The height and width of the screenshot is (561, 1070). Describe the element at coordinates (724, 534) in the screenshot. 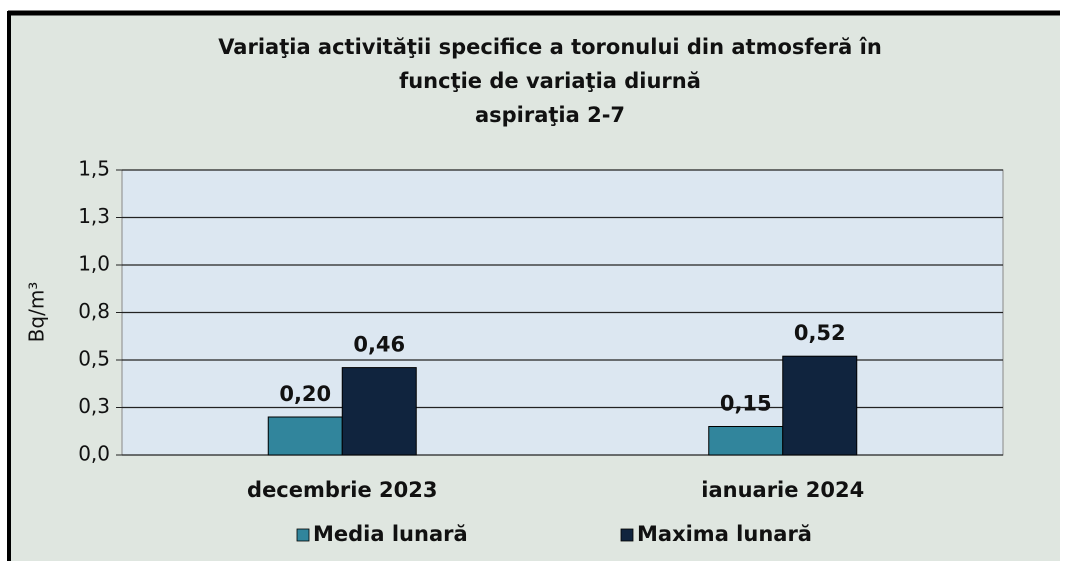

I see `legend-label: Maxima lunară` at that location.